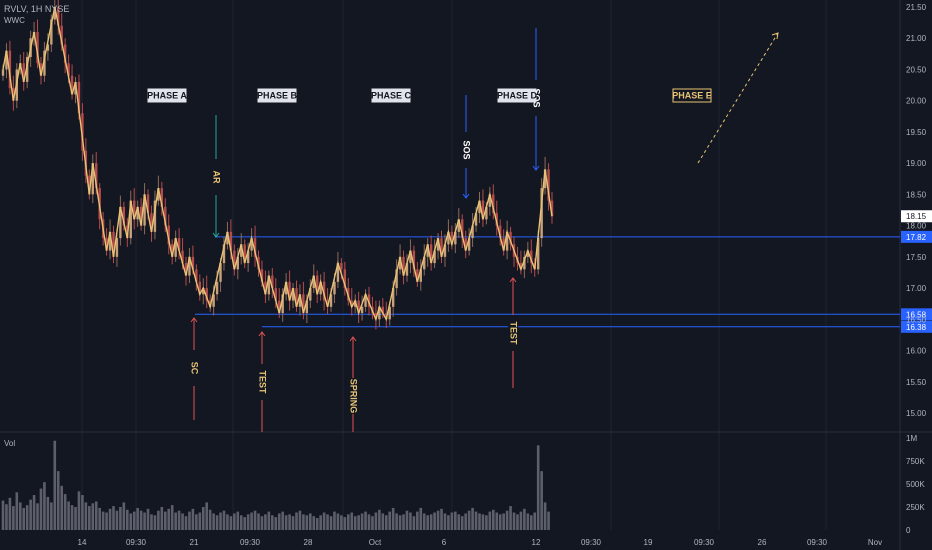  What do you see at coordinates (762, 542) in the screenshot?
I see `time-tick-label: 26` at bounding box center [762, 542].